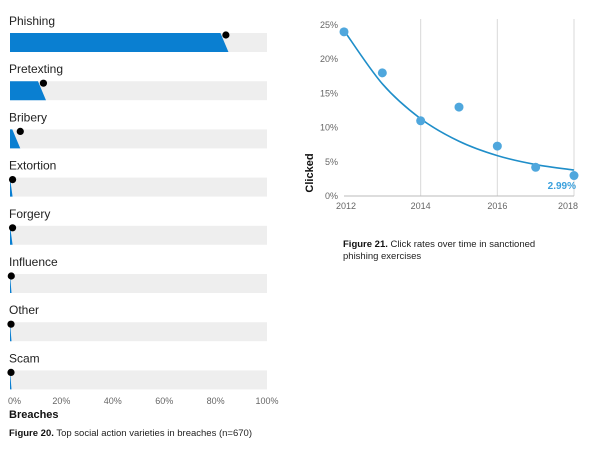  I want to click on bar-x-axis-label: Breaches, so click(34, 415).